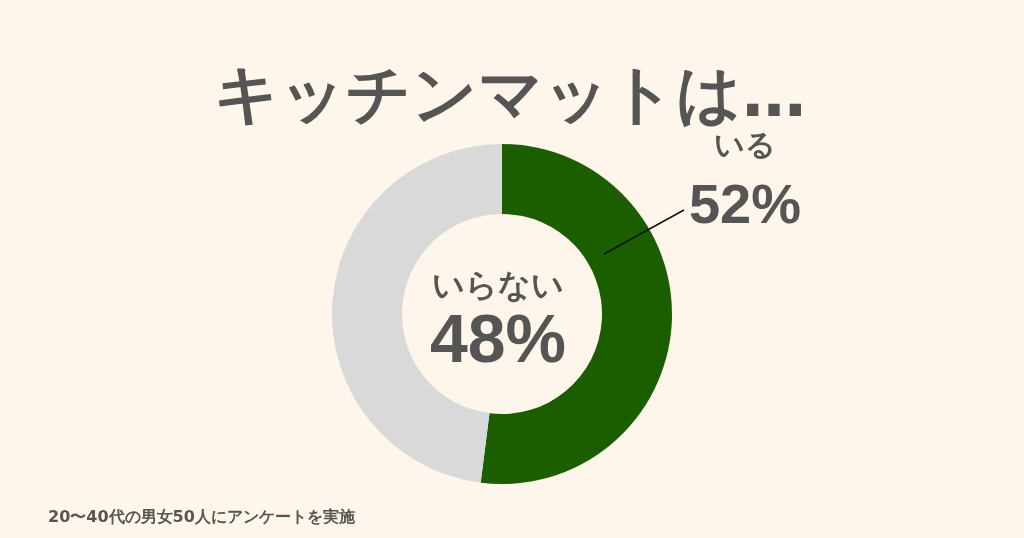  What do you see at coordinates (498, 285) in the screenshot?
I see `slice-label: いらない` at bounding box center [498, 285].